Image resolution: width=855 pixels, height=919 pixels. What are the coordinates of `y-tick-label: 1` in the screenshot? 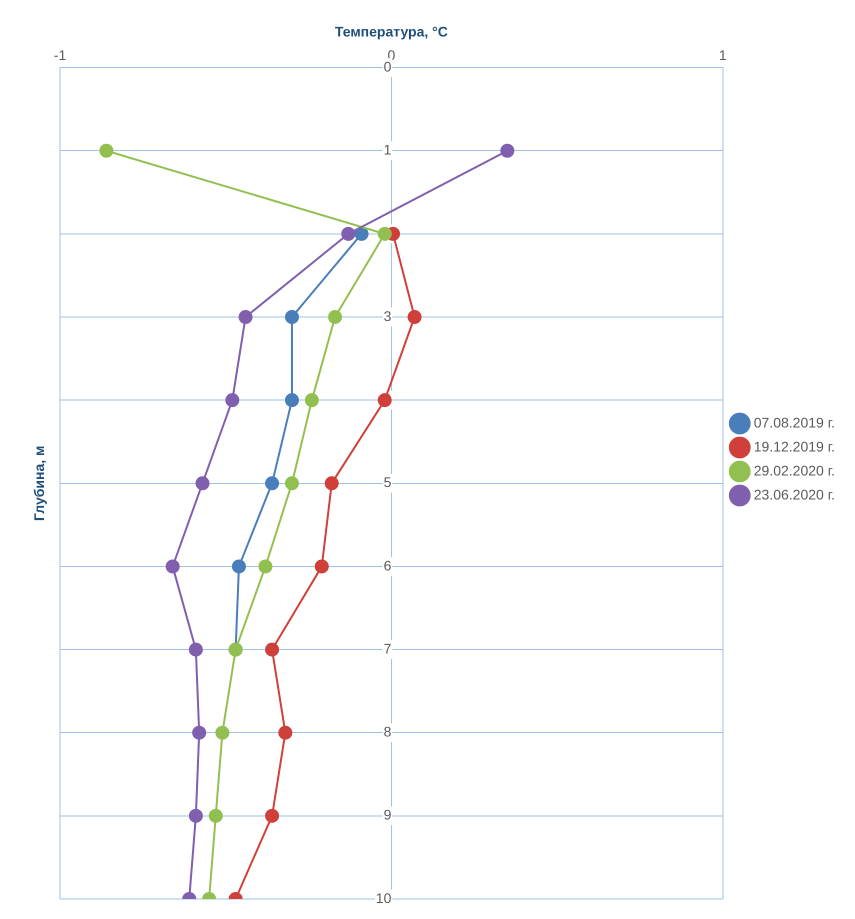 It's located at (388, 150).